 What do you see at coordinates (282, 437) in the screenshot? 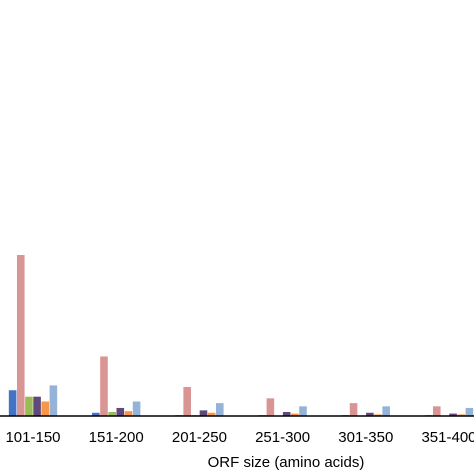
I see `x-tick-label: 251-300` at bounding box center [282, 437].